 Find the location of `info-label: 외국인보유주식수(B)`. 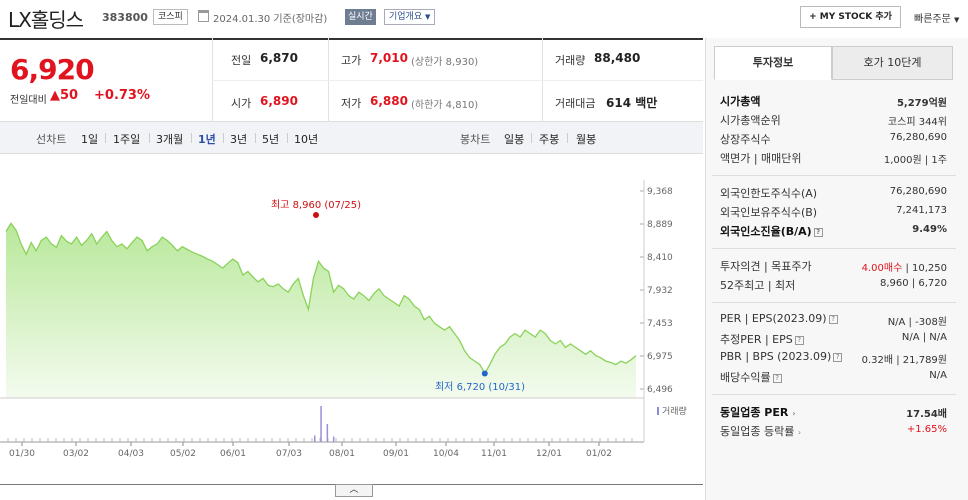

info-label: 외국인보유주식수(B) is located at coordinates (769, 212).